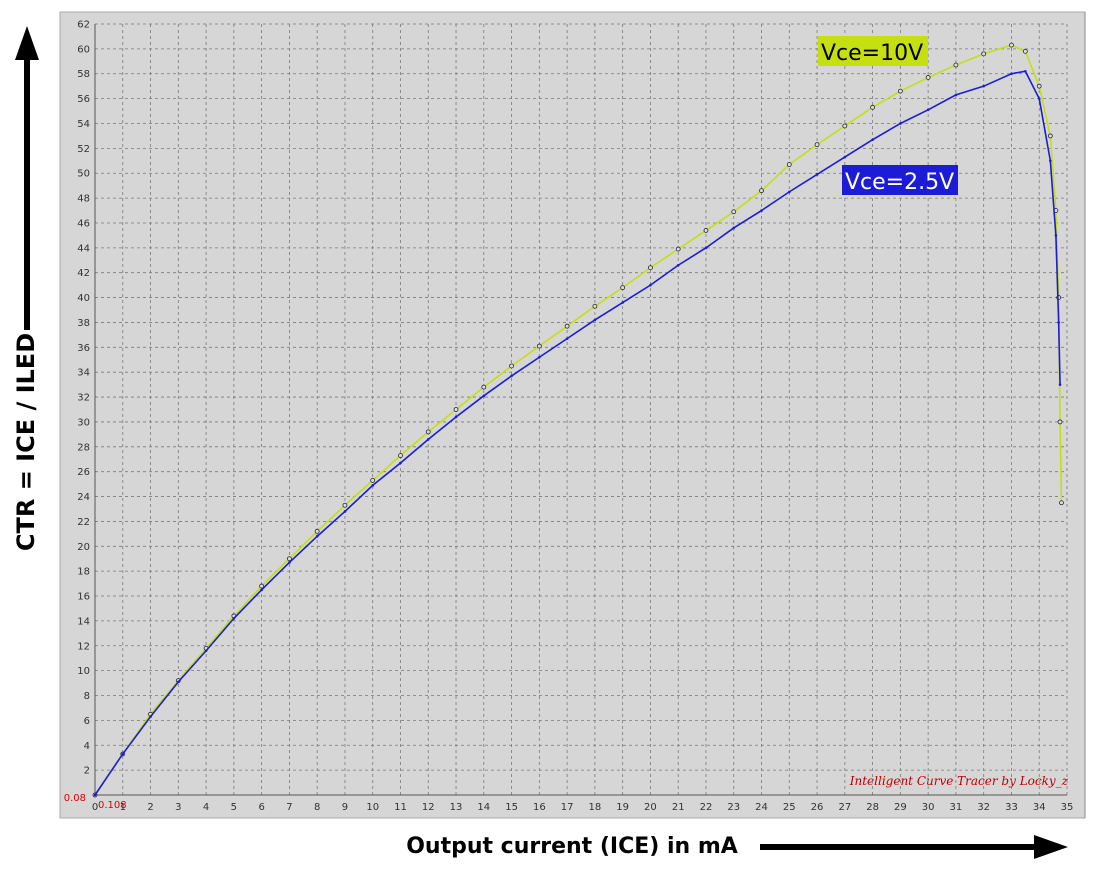  Describe the element at coordinates (83, 74) in the screenshot. I see `y-tick-label: 58` at that location.